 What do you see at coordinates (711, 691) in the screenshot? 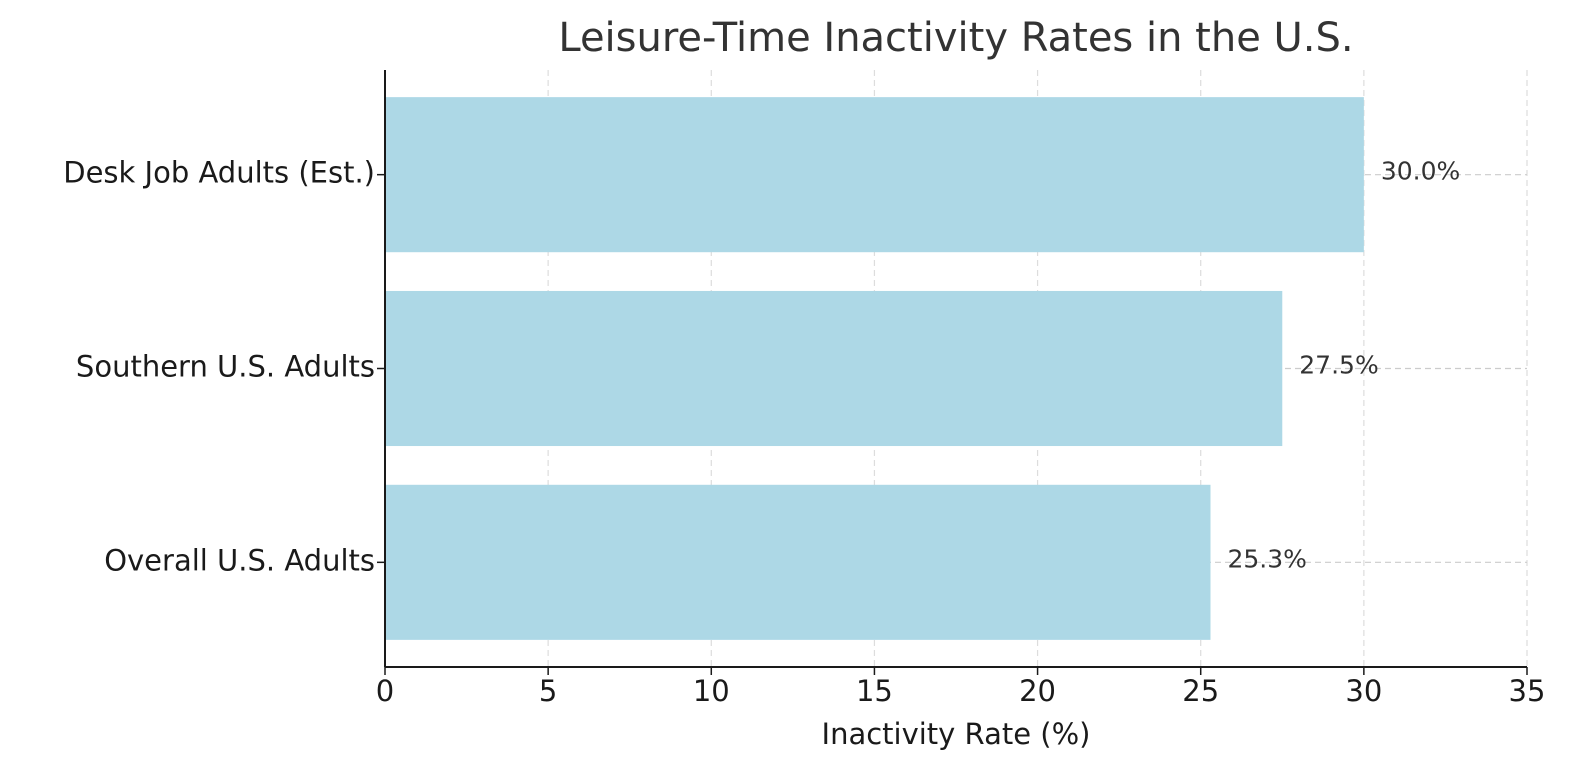
I see `x-tick-label: 10` at bounding box center [711, 691].